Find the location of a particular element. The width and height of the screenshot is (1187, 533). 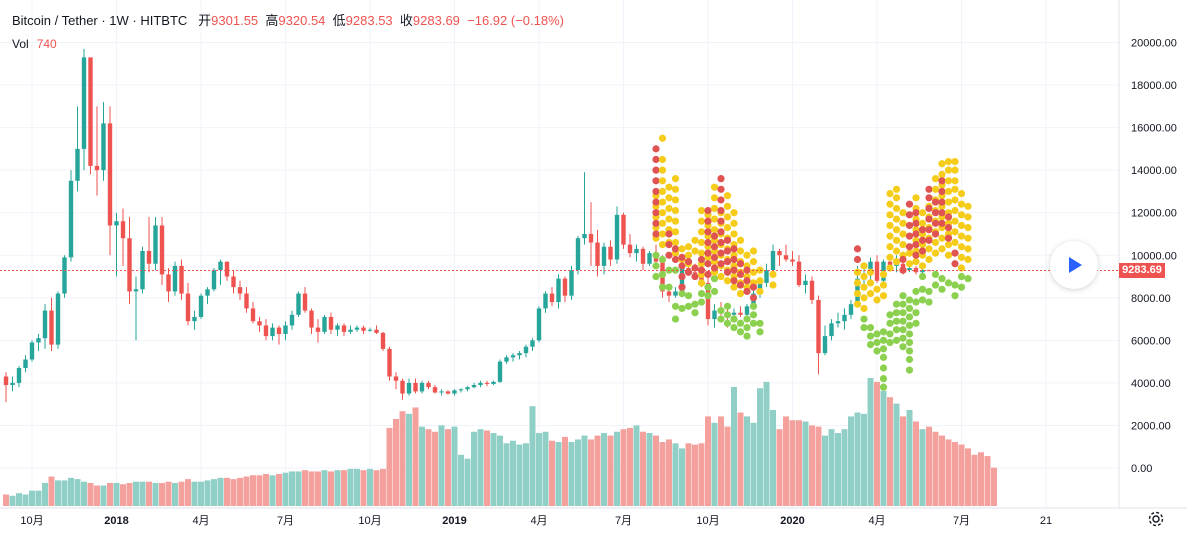

symbol-title: Bitcoin / Tether · 1W · HITBTC is located at coordinates (100, 20).